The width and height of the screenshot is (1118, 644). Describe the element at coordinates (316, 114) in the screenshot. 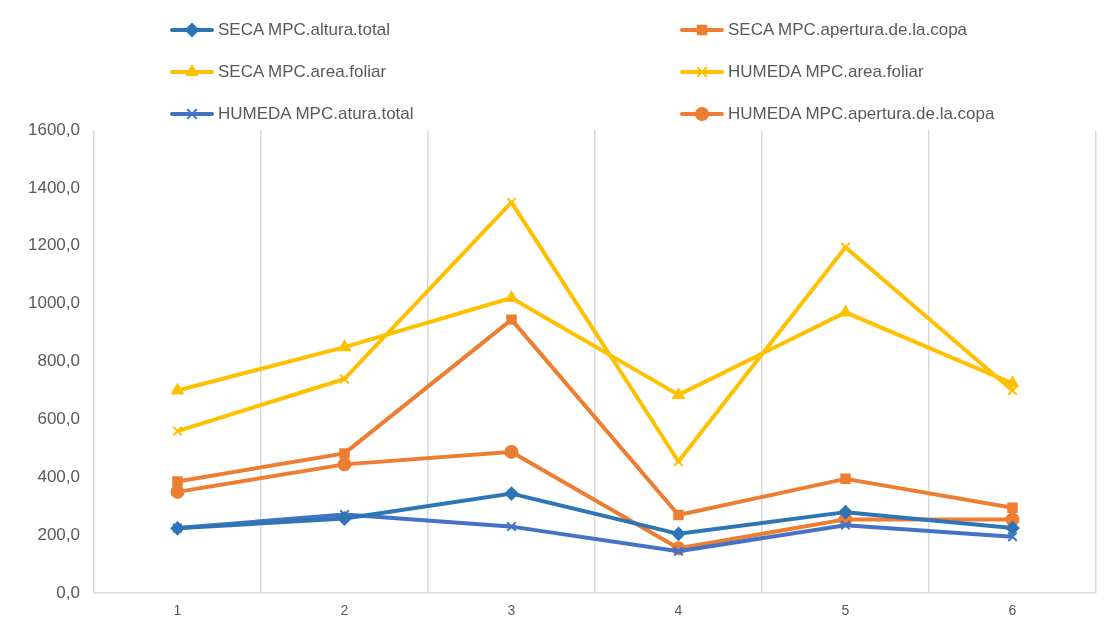

I see `legend-label: HUMEDA MPC.atura.total` at that location.